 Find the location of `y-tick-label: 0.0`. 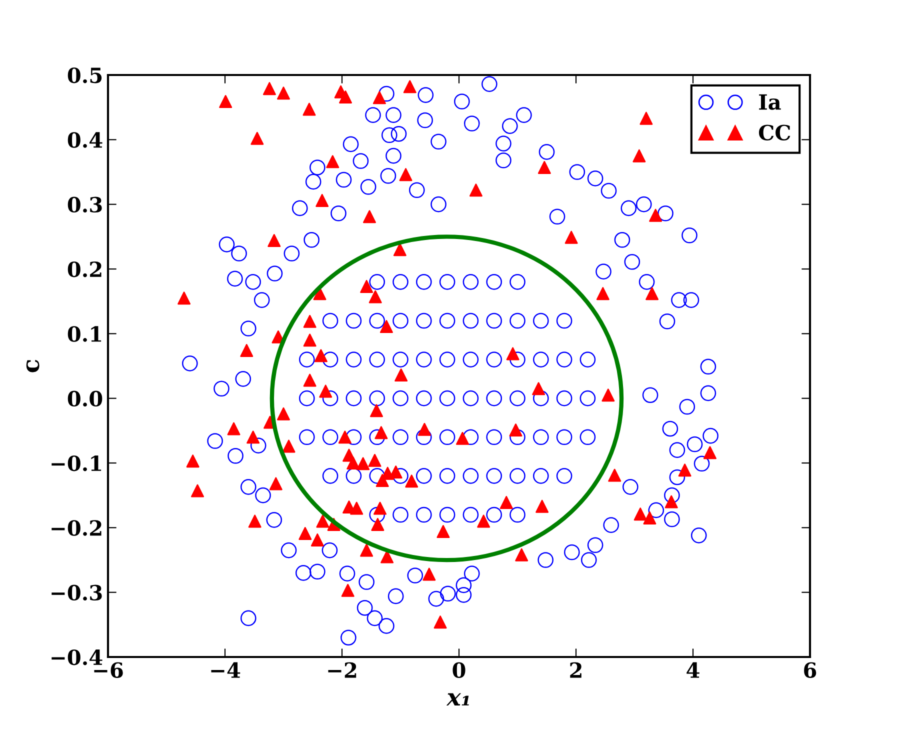

y-tick-label: 0.0 is located at coordinates (85, 398).